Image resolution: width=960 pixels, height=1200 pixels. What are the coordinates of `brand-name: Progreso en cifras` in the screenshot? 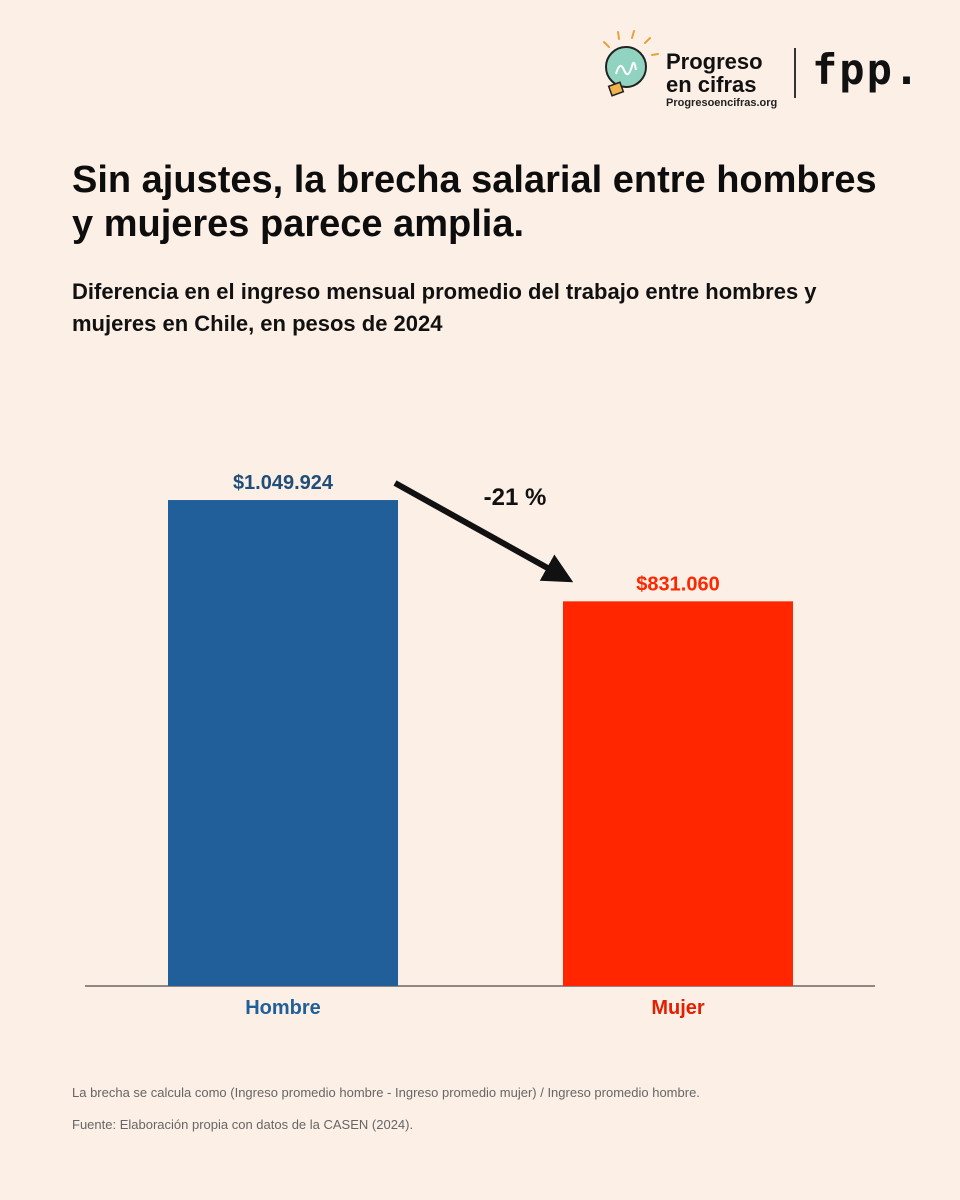 It's located at (714, 73).